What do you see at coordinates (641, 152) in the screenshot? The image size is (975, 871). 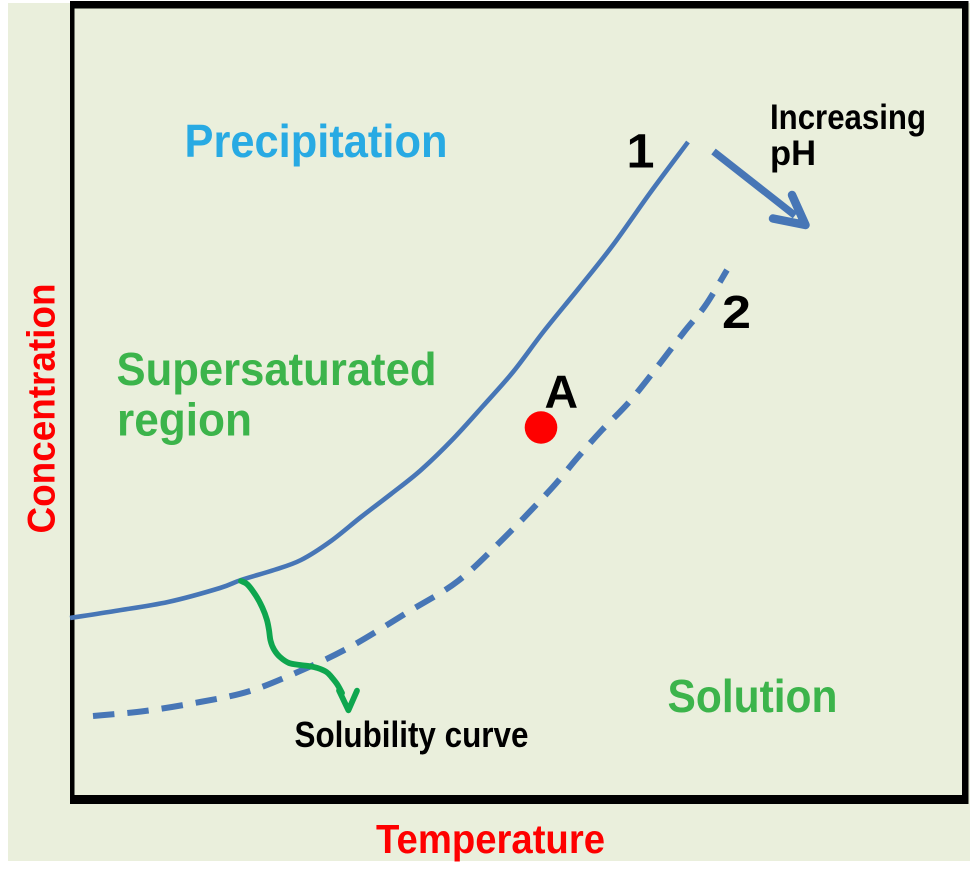 I see `svg-text: 1` at bounding box center [641, 152].